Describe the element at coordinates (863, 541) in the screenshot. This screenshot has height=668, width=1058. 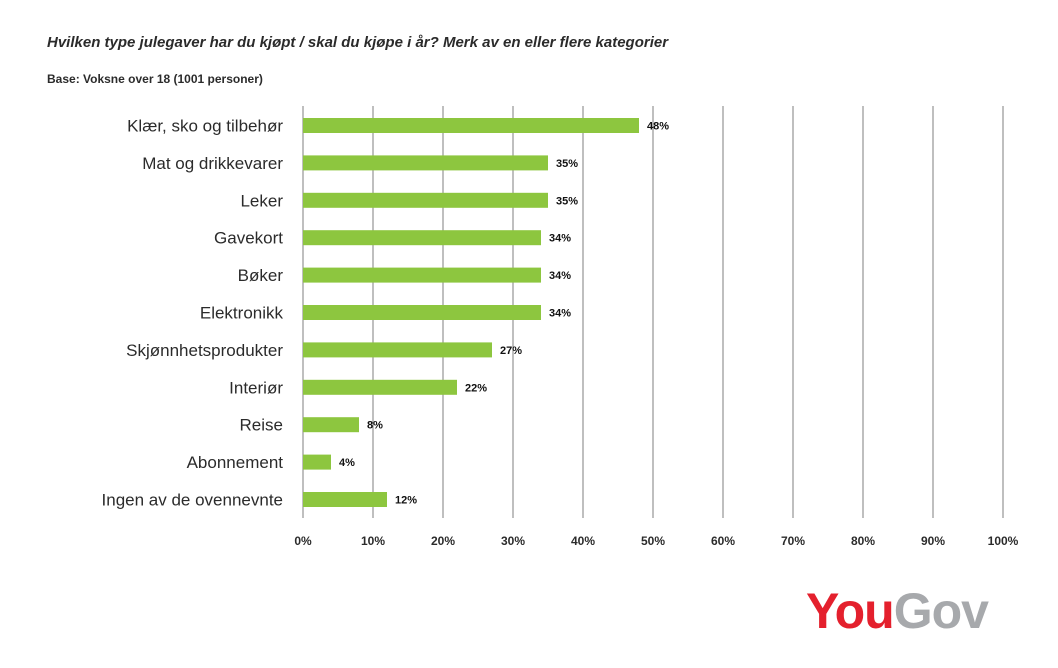
I see `x-tick-label: 80%` at that location.